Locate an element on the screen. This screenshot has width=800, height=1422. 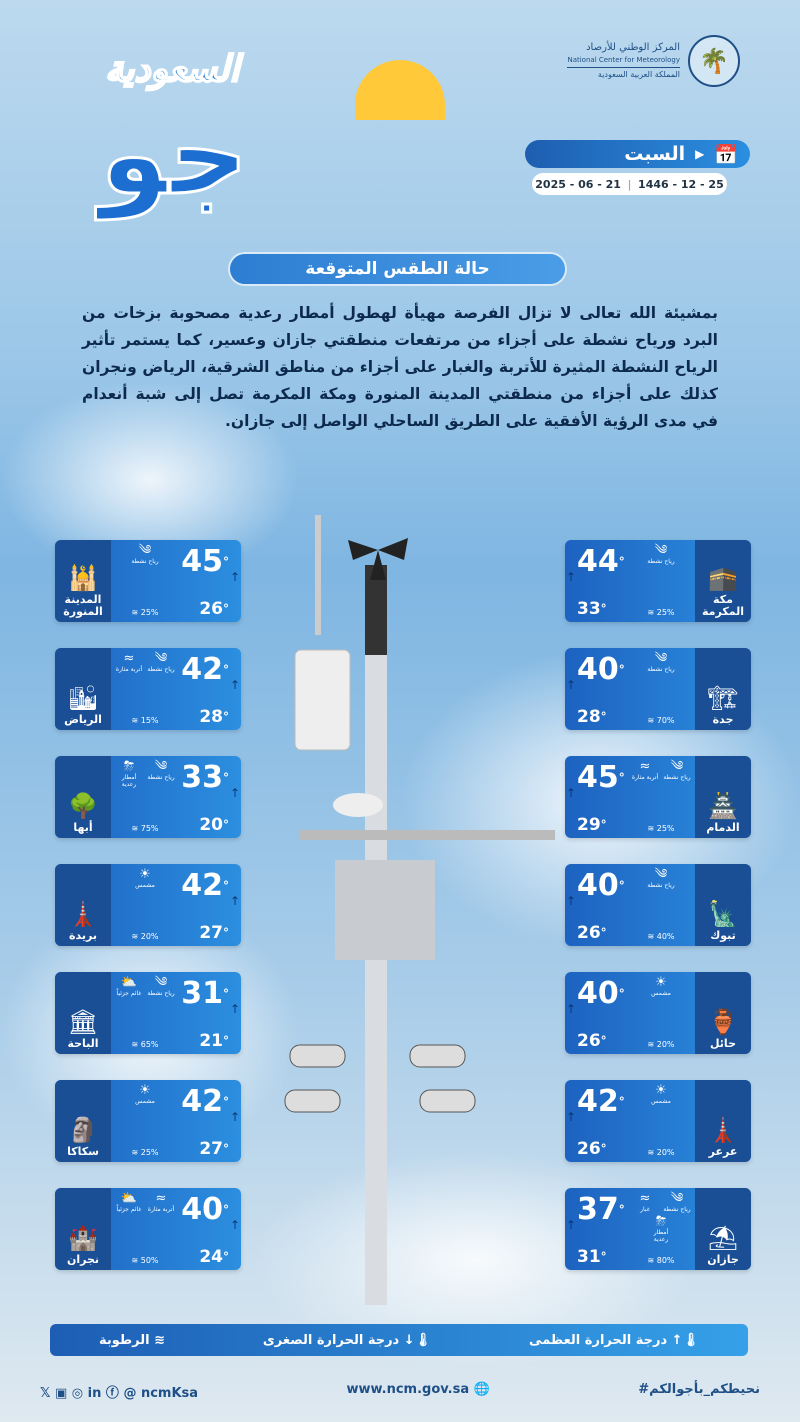
min-temp: 26° is located at coordinates (214, 609).